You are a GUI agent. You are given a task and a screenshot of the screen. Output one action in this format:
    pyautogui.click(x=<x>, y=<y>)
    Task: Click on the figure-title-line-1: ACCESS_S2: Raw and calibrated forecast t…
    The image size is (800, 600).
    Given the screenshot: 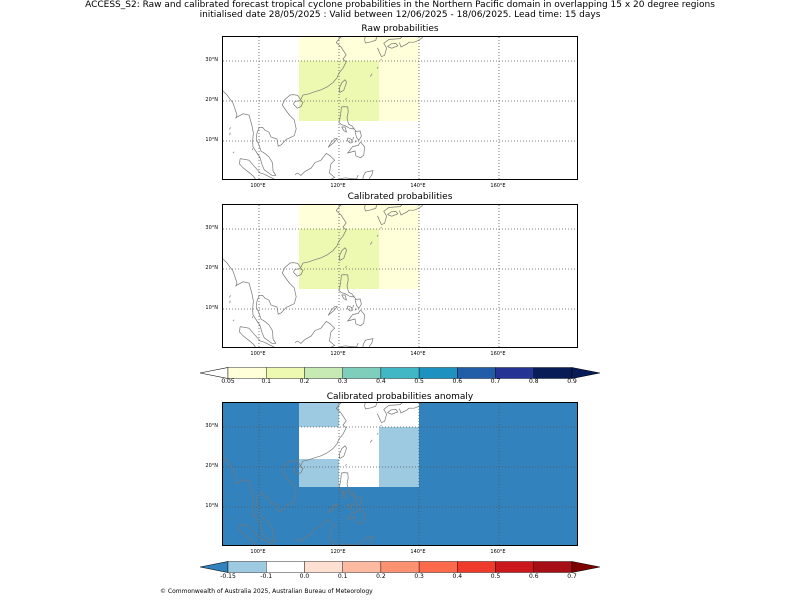 What is the action you would take?
    pyautogui.click(x=400, y=5)
    